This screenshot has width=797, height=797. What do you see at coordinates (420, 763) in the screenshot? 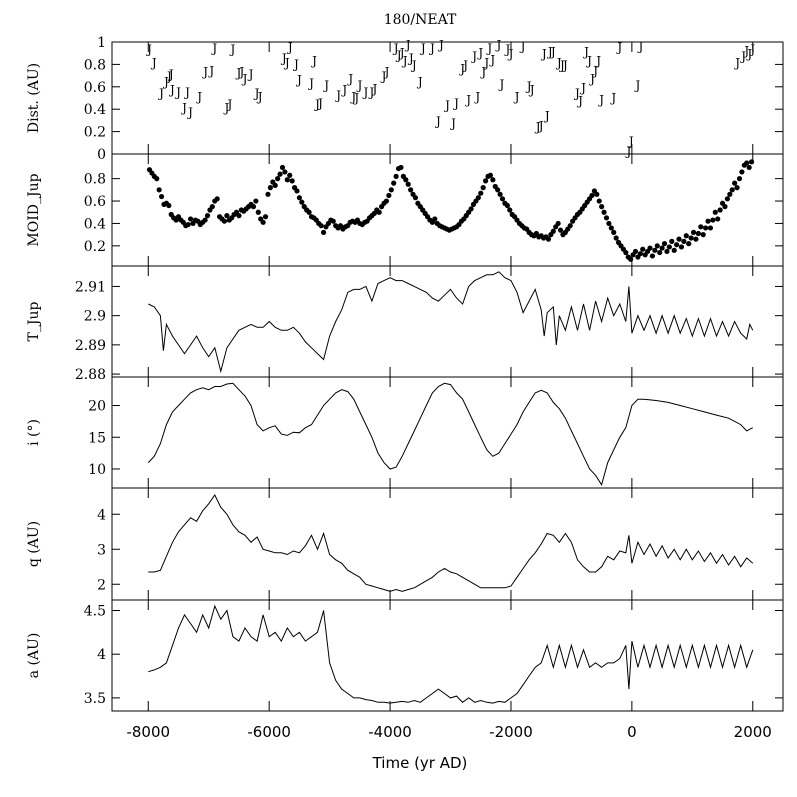
I see `x-axis-label: Time (yr AD)` at bounding box center [420, 763].